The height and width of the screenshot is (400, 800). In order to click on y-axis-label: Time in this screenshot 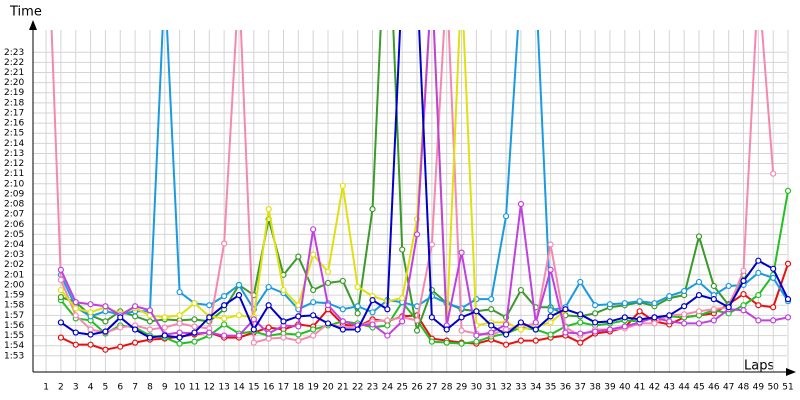, I will do `click(25, 12)`.